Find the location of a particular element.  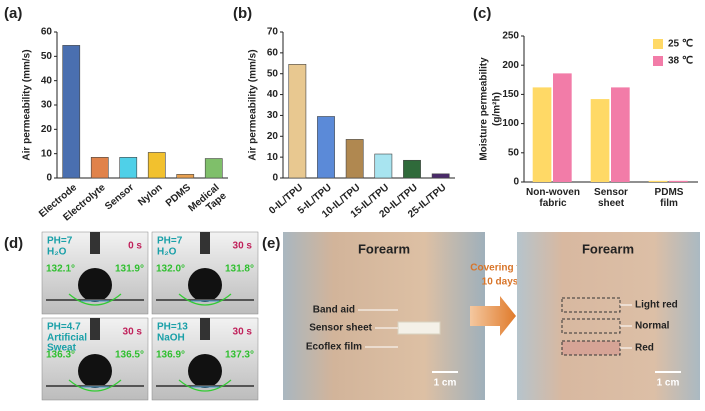

arrow-label: 10 days is located at coordinates (500, 282).